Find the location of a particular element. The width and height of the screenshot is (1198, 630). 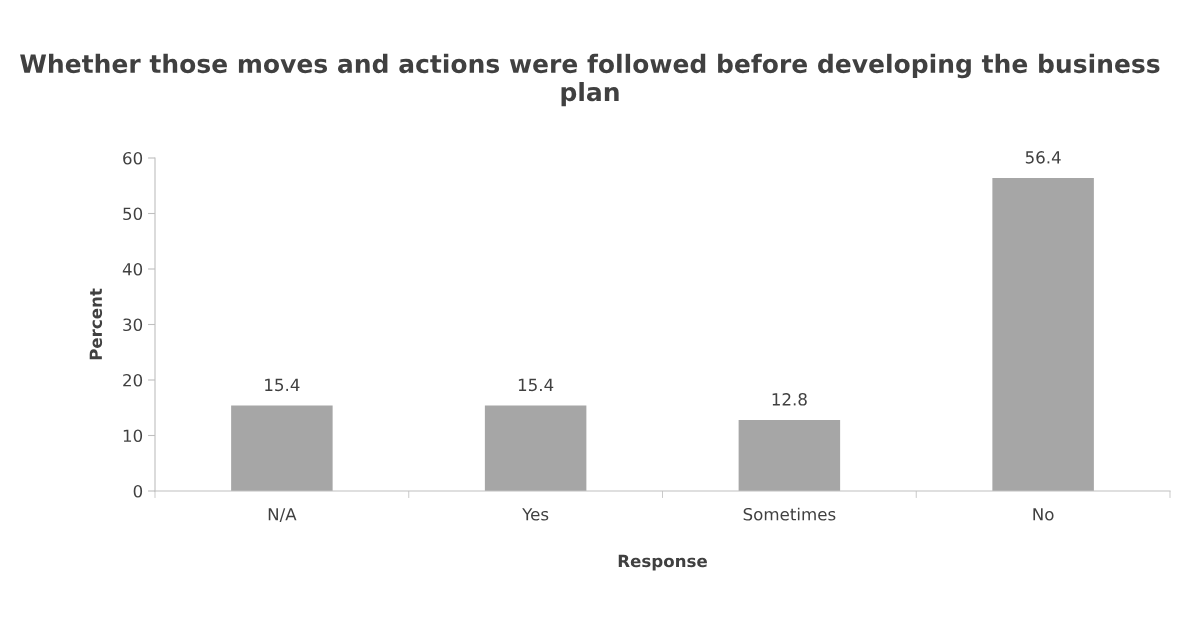

y-tick-label: 30 is located at coordinates (133, 325).